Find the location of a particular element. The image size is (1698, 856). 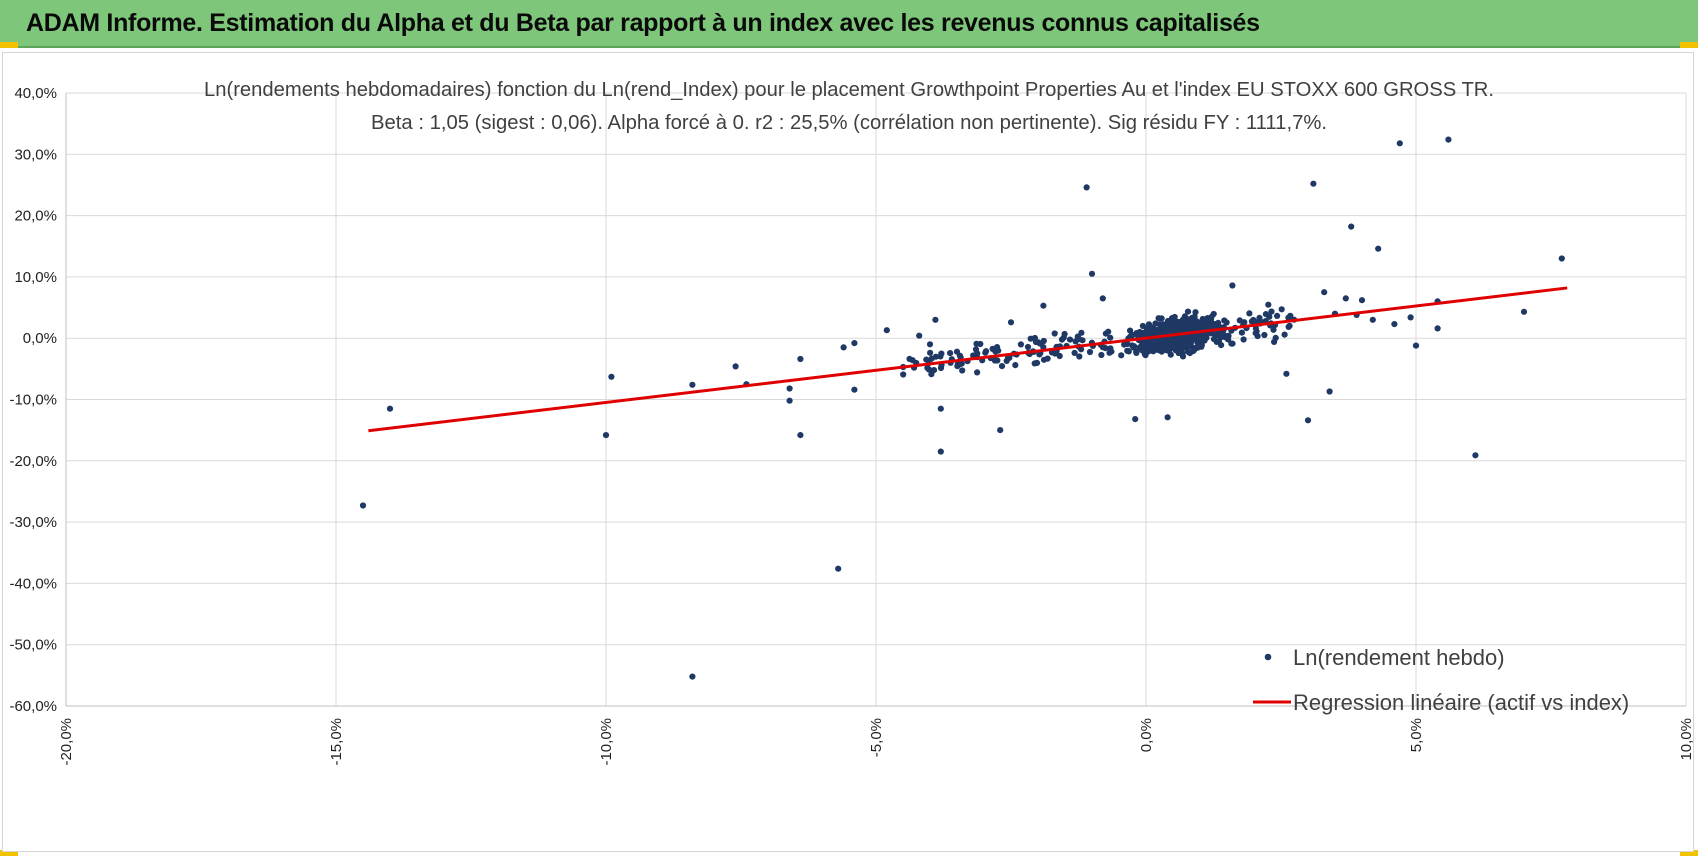

x-tick-label: -15,0% is located at coordinates (336, 742).